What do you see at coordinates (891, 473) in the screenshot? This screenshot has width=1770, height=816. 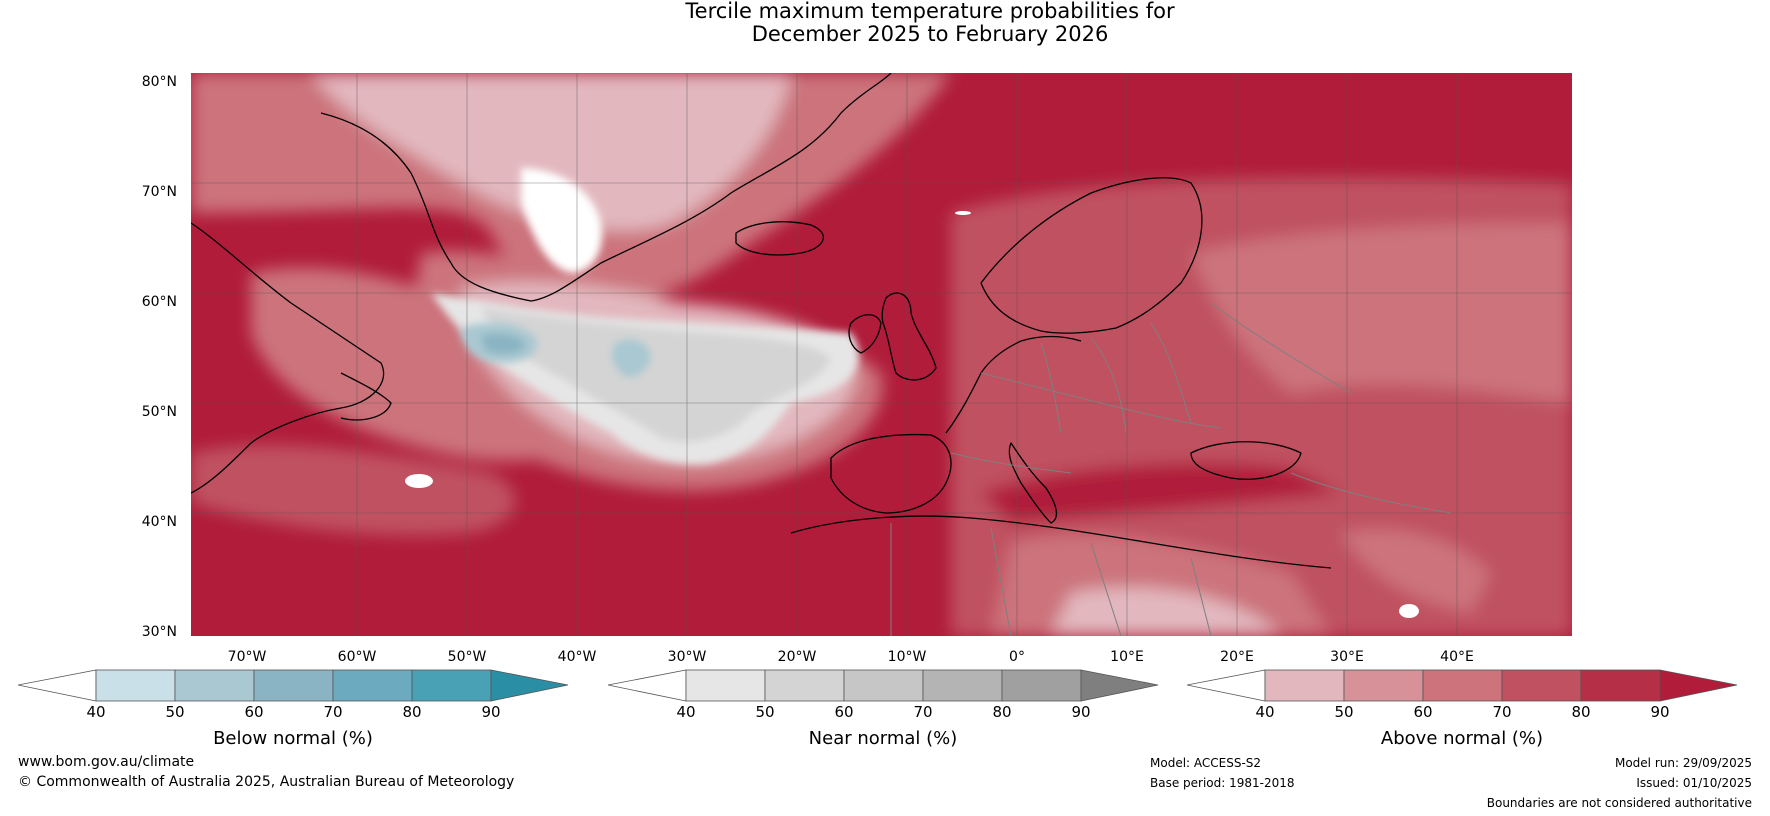 I see `iberia-coast` at bounding box center [891, 473].